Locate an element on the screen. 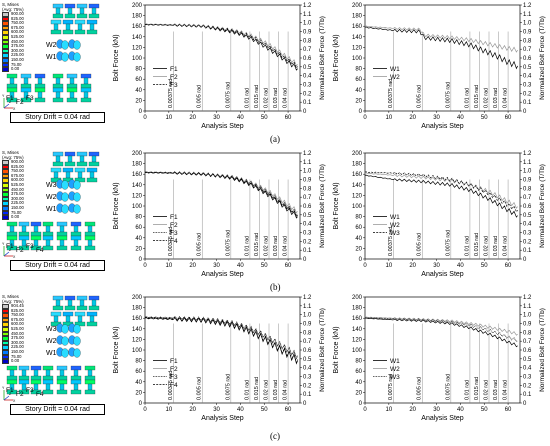  y-tick-label: 40 is located at coordinates (138, 383).